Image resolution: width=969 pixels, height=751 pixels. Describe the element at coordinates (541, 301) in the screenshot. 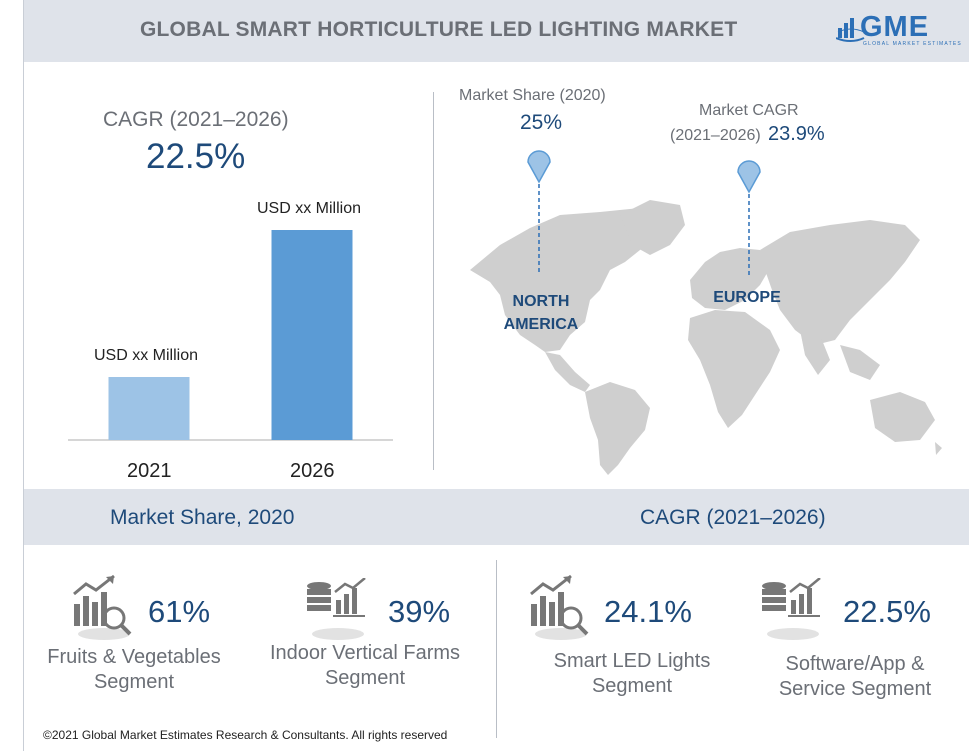

I see `region-line-1: NORTH` at that location.